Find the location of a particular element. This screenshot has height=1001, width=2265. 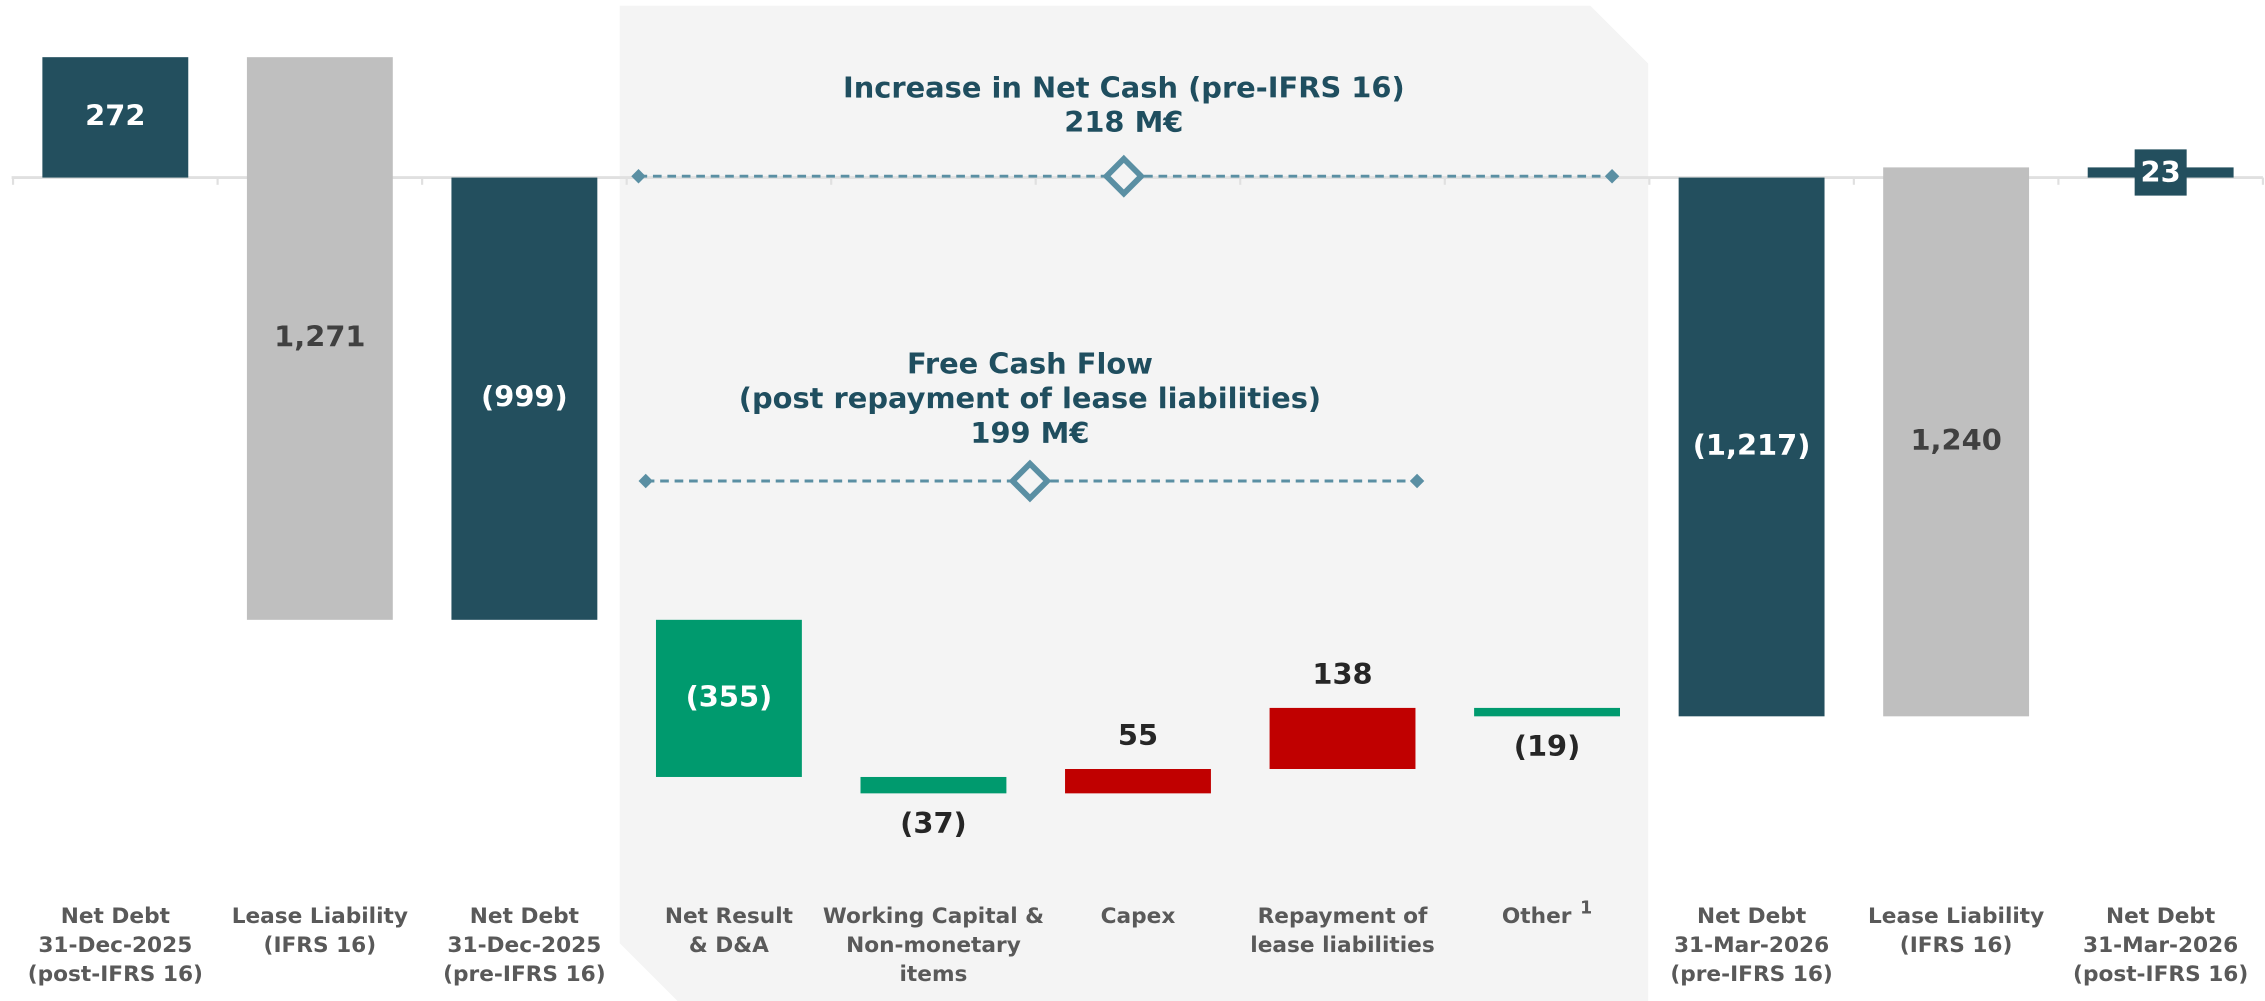

x-tick-label-line: Non-monetary is located at coordinates (933, 945).